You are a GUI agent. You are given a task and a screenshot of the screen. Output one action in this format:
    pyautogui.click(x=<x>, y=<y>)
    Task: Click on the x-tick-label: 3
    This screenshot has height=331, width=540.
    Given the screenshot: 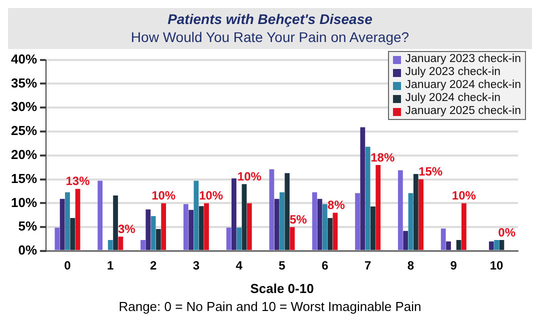 What is the action you would take?
    pyautogui.click(x=196, y=265)
    